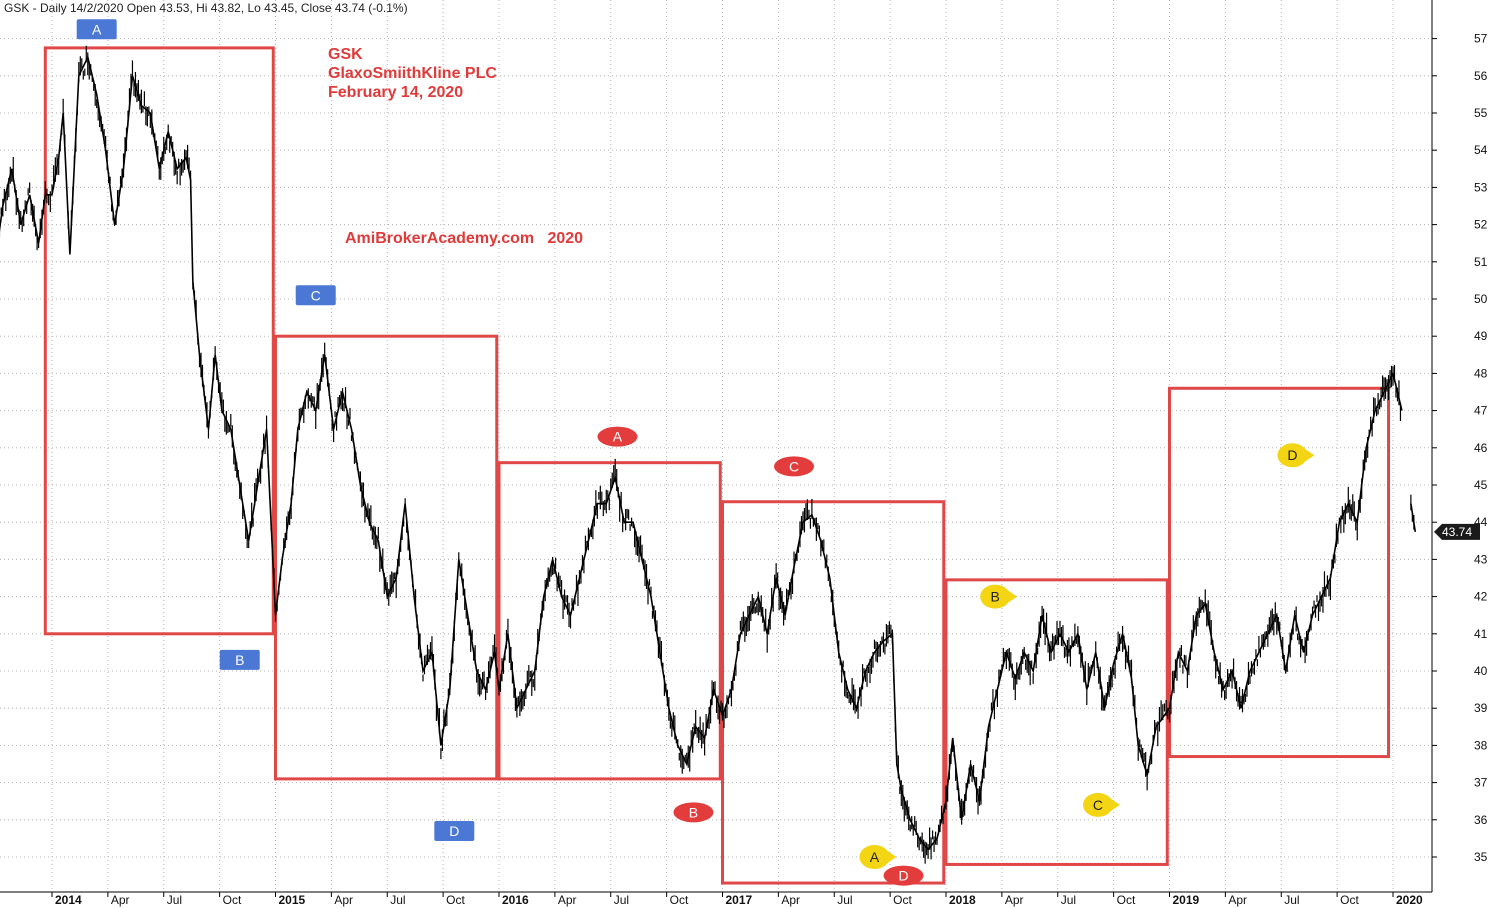 The image size is (1493, 908). I want to click on price-line, so click(1413, 518).